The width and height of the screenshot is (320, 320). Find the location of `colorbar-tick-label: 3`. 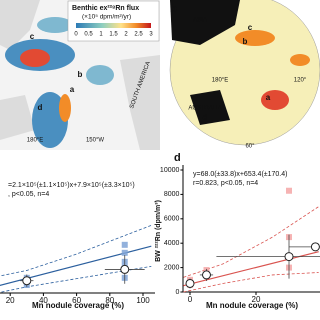

colorbar-tick-label: 3 is located at coordinates (151, 35).